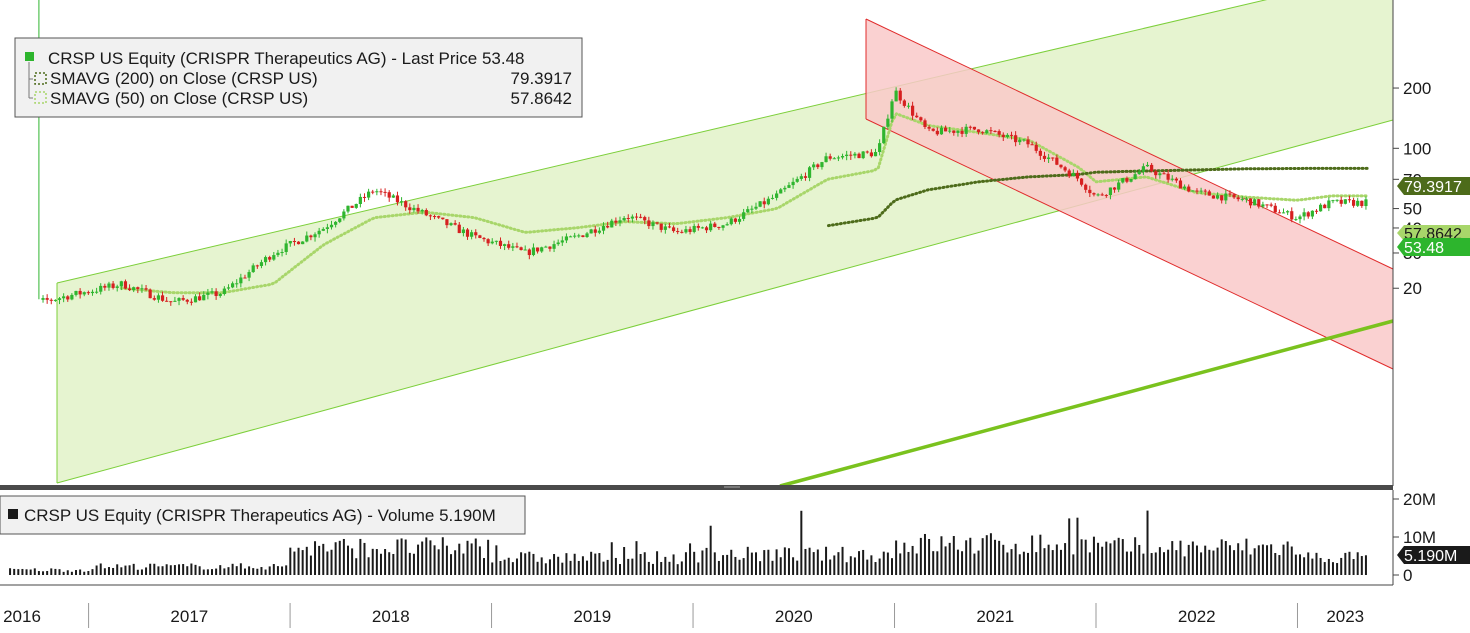 The height and width of the screenshot is (633, 1470). Describe the element at coordinates (1414, 537) in the screenshot. I see `volume-axis-ticks: 20M 10M 0` at that location.